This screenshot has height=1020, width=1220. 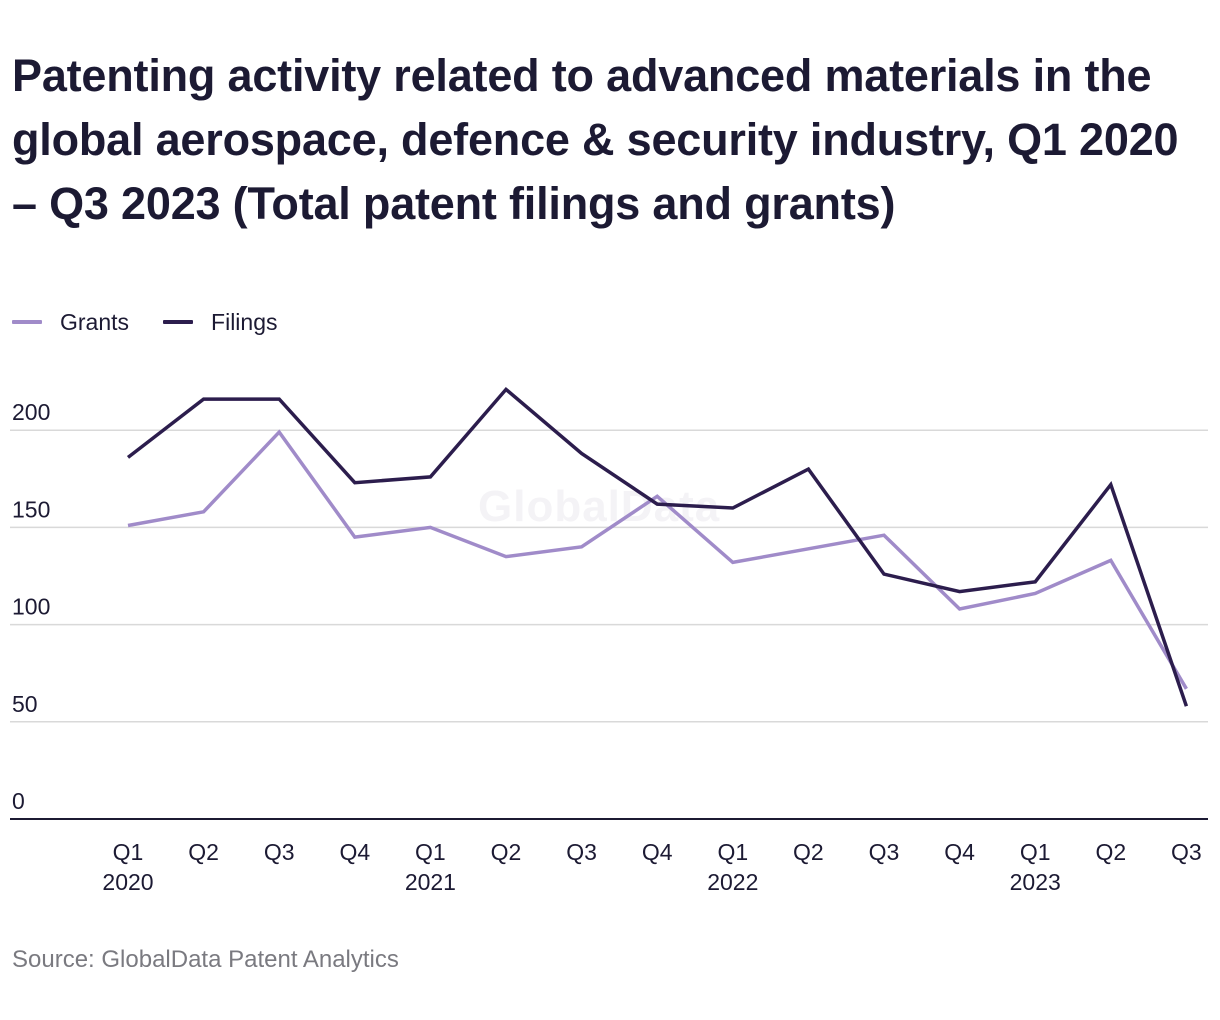 What do you see at coordinates (31, 412) in the screenshot?
I see `y-tick-label-200: 200` at bounding box center [31, 412].